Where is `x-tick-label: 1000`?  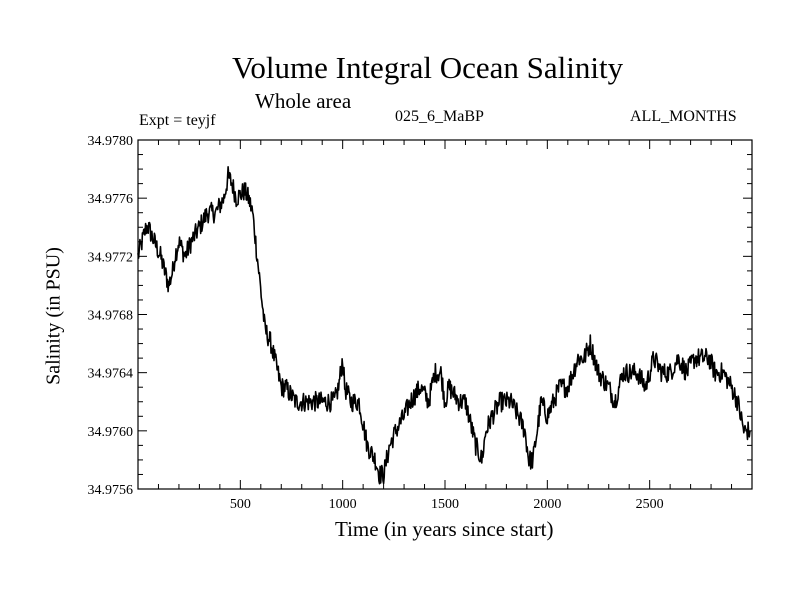 x-tick-label: 1000 is located at coordinates (343, 504).